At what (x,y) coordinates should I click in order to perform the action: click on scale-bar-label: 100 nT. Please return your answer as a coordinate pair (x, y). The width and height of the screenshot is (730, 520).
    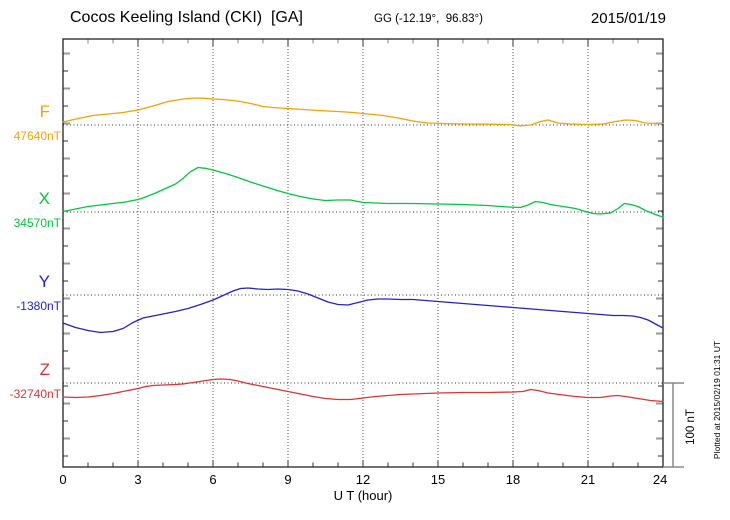
    Looking at the image, I should click on (691, 427).